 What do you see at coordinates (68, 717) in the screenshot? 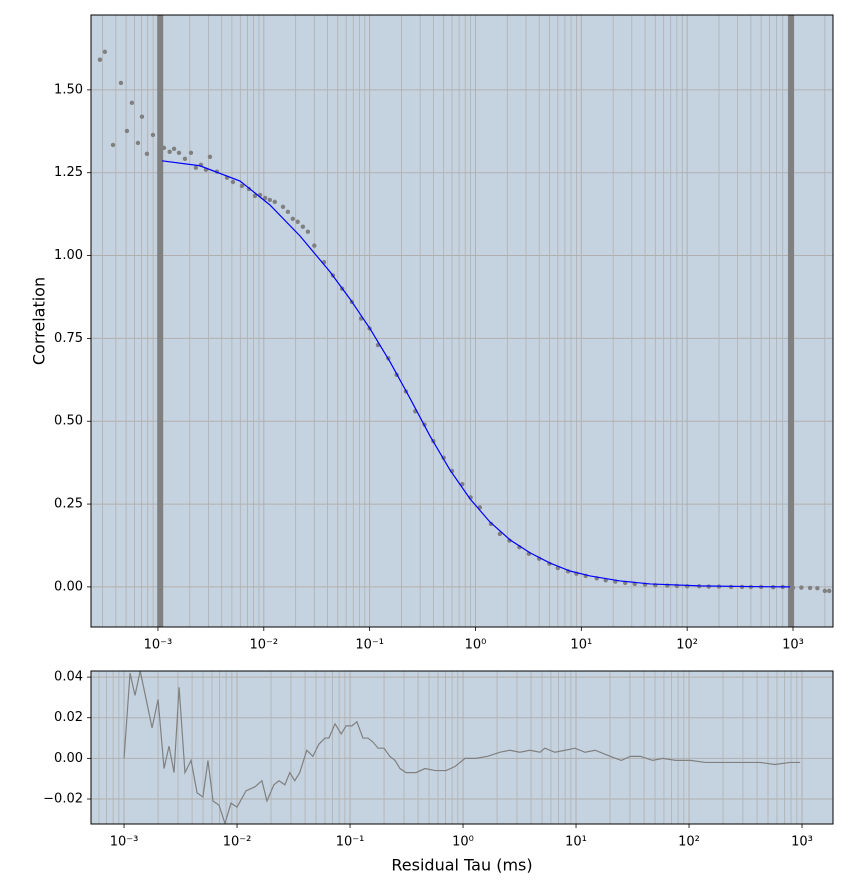
I see `y-tick-label: 0.02` at bounding box center [68, 717].